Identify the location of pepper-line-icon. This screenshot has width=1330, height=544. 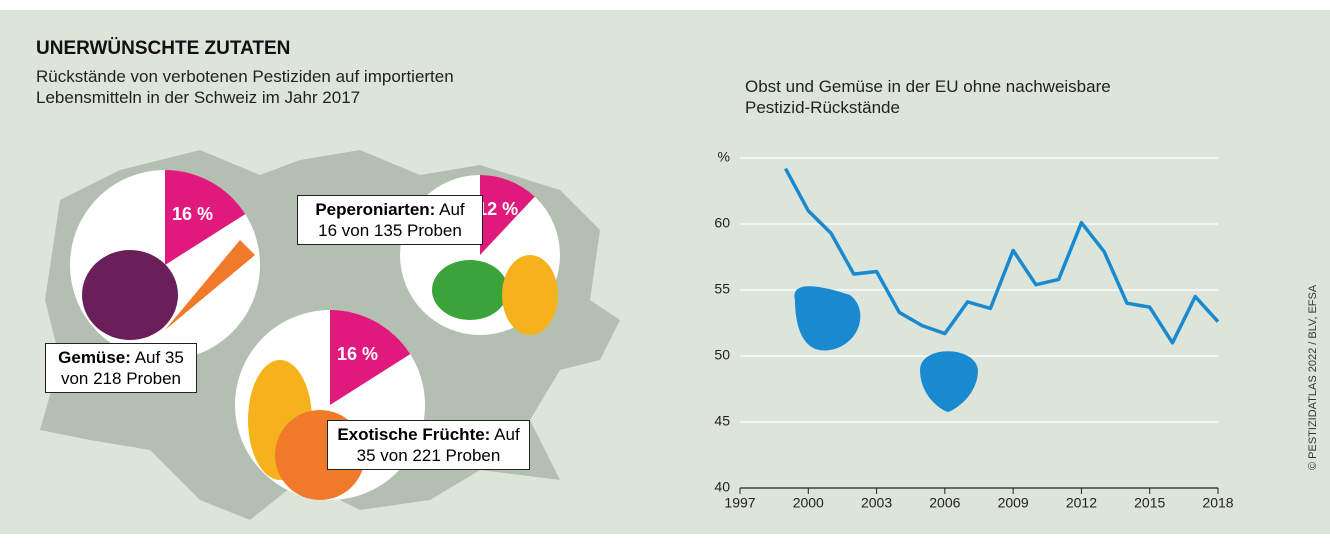
(827, 318).